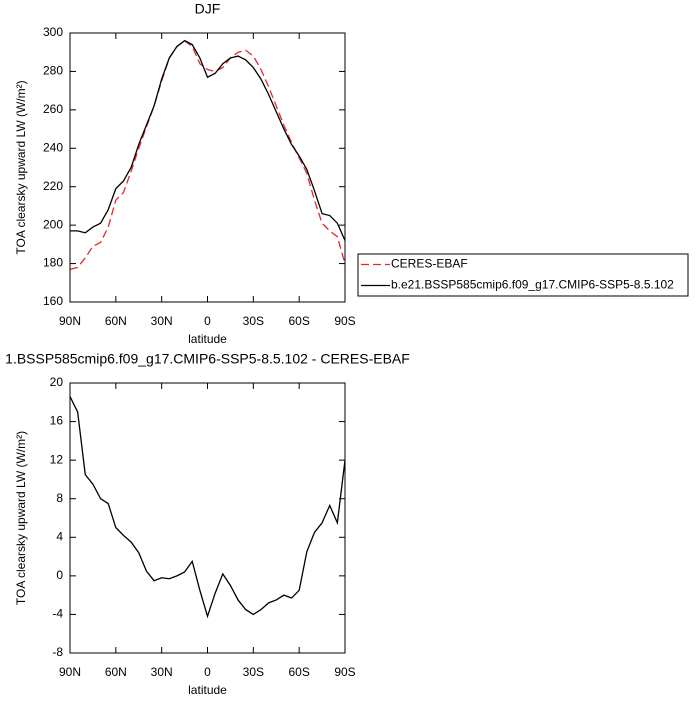 This screenshot has width=700, height=705. I want to click on y-tick-label: 8, so click(59, 498).